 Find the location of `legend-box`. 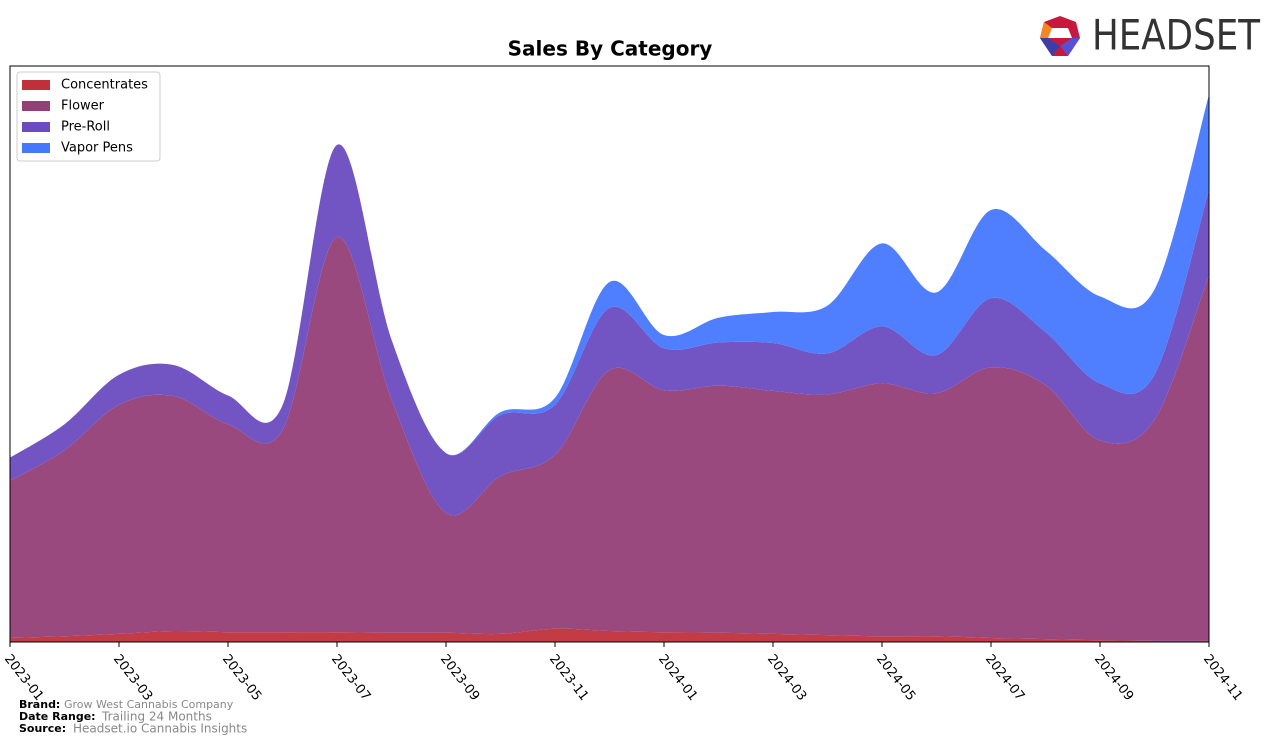

legend-box is located at coordinates (88, 116).